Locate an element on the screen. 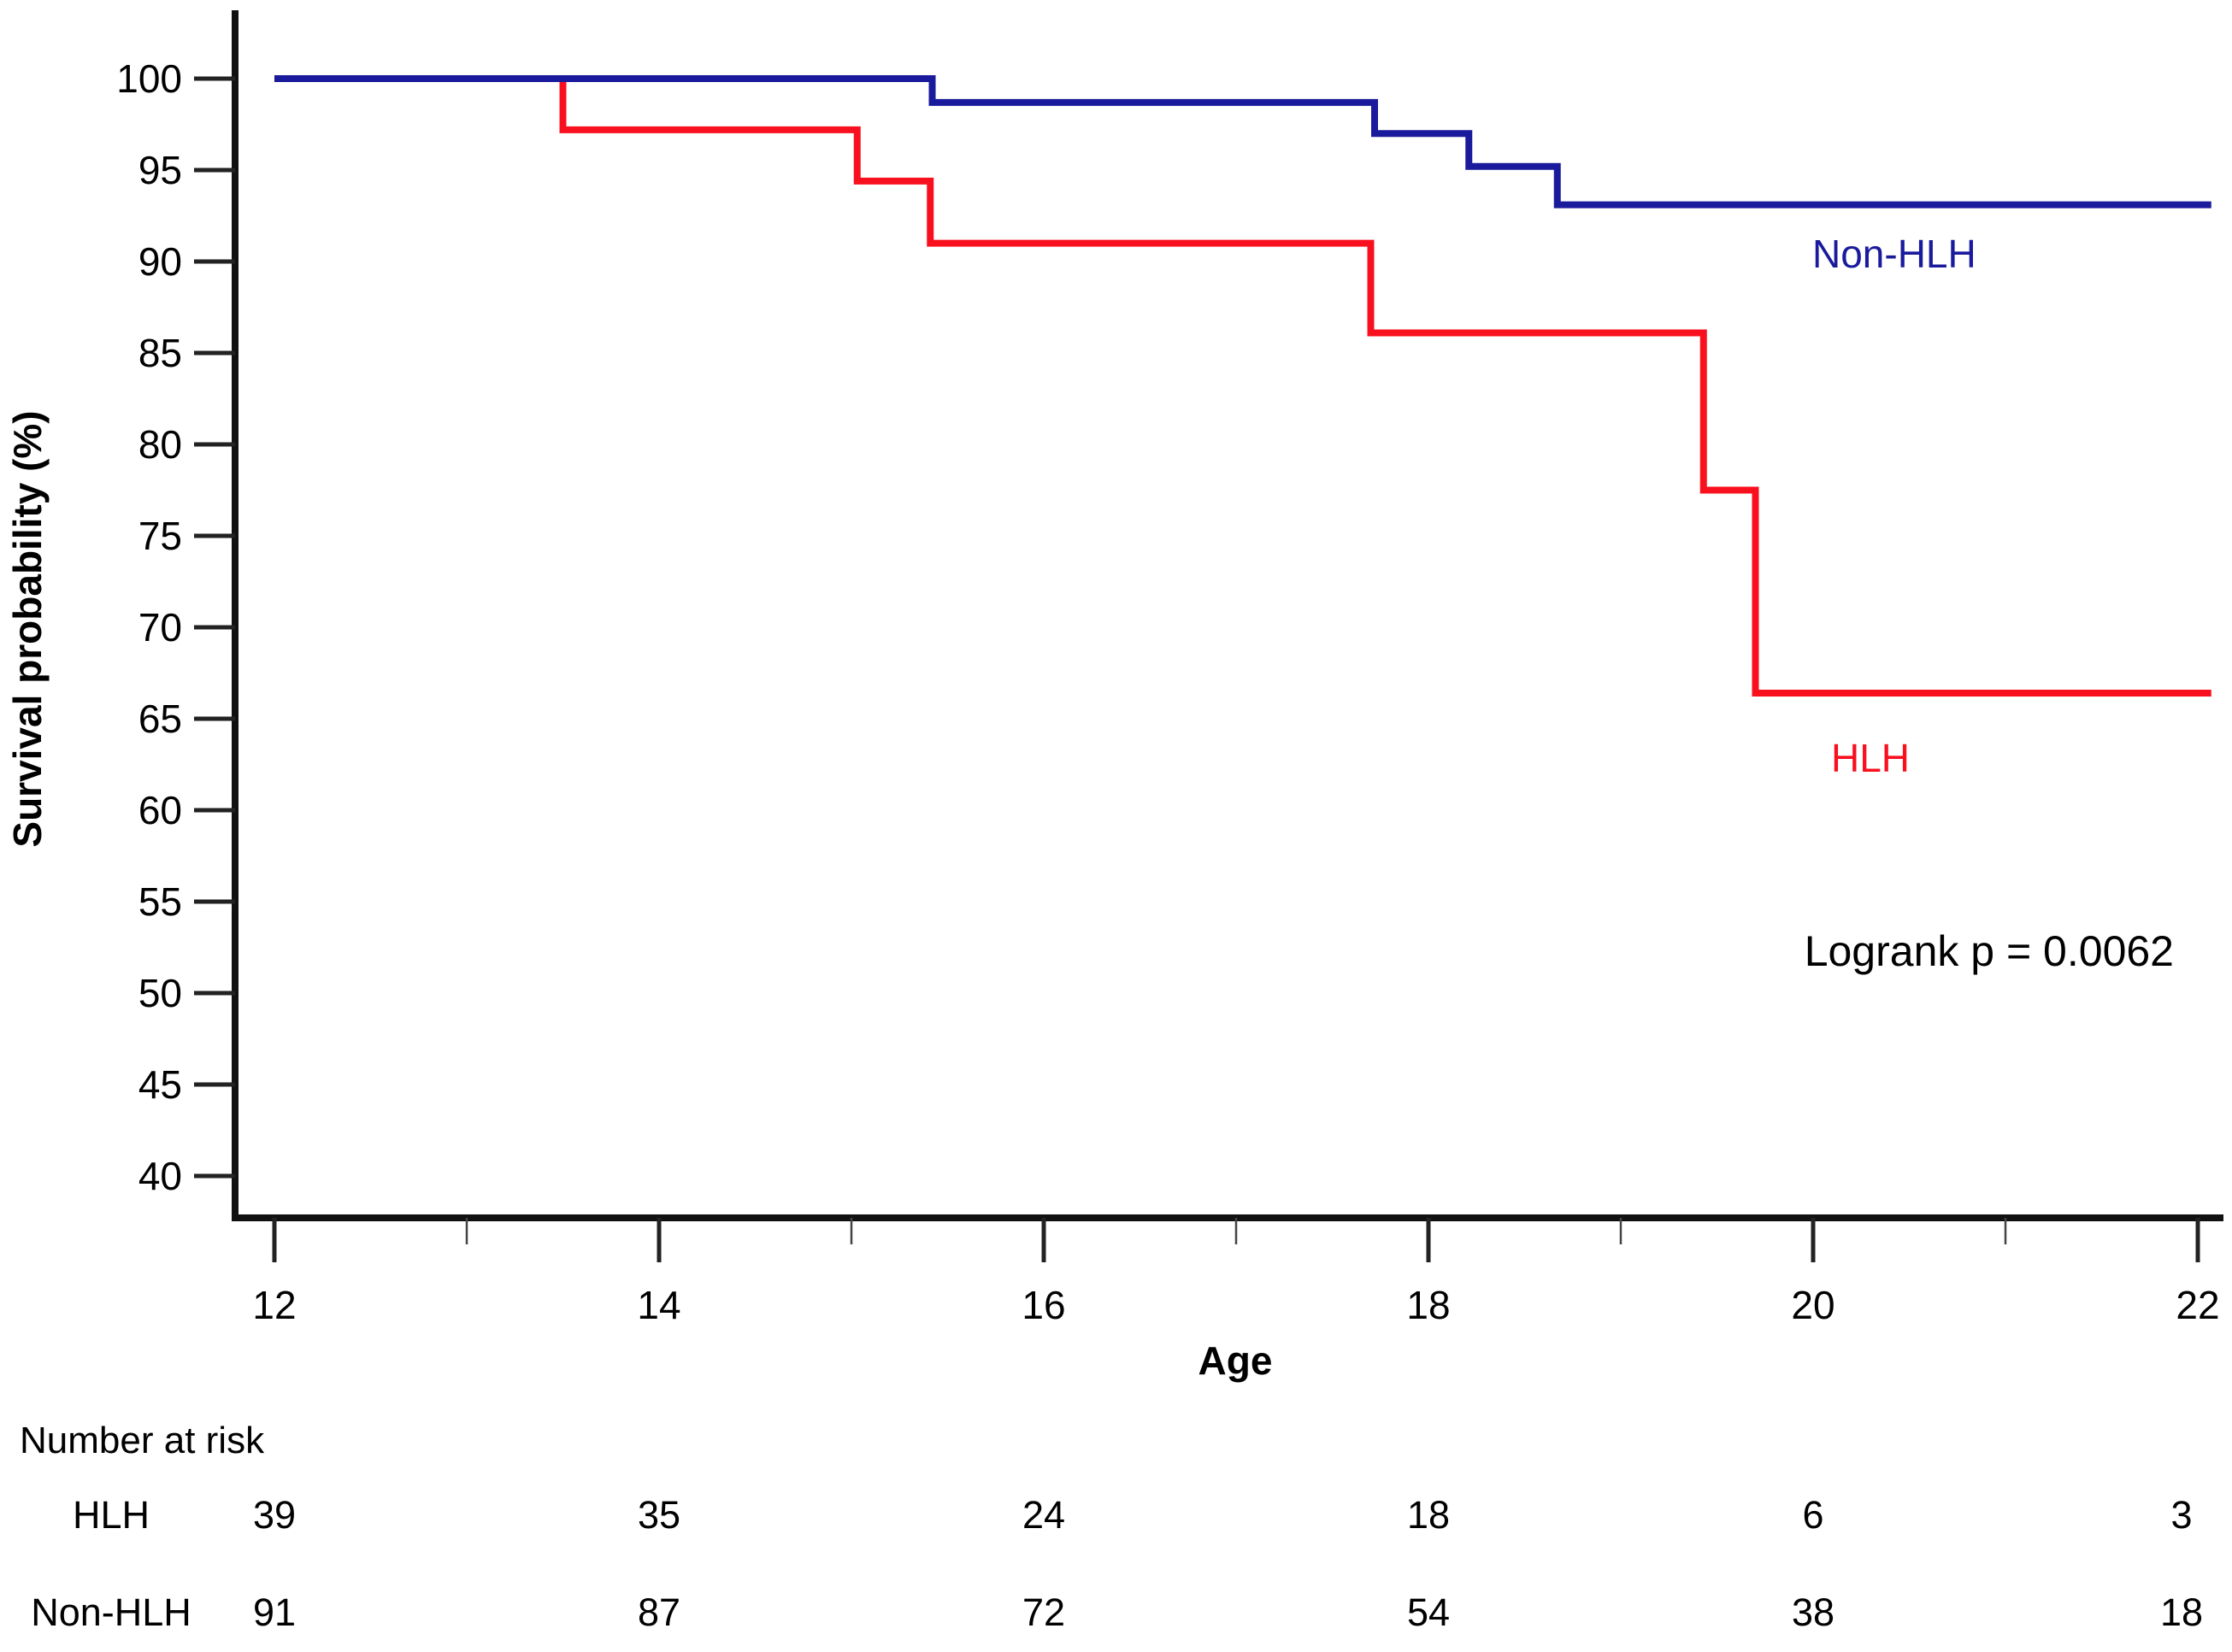 Image resolution: width=2232 pixels, height=1652 pixels. y-tick-label-50: 50 is located at coordinates (160, 993).